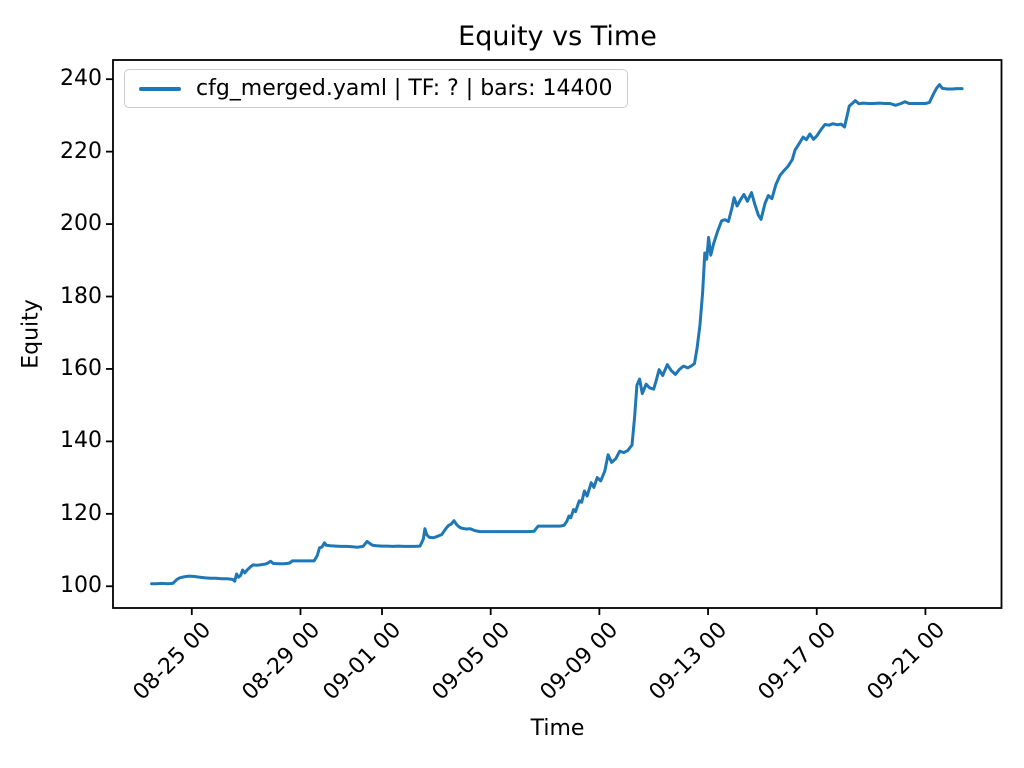 Image resolution: width=1024 pixels, height=768 pixels. What do you see at coordinates (81, 513) in the screenshot?
I see `y-tick-label: 120` at bounding box center [81, 513].